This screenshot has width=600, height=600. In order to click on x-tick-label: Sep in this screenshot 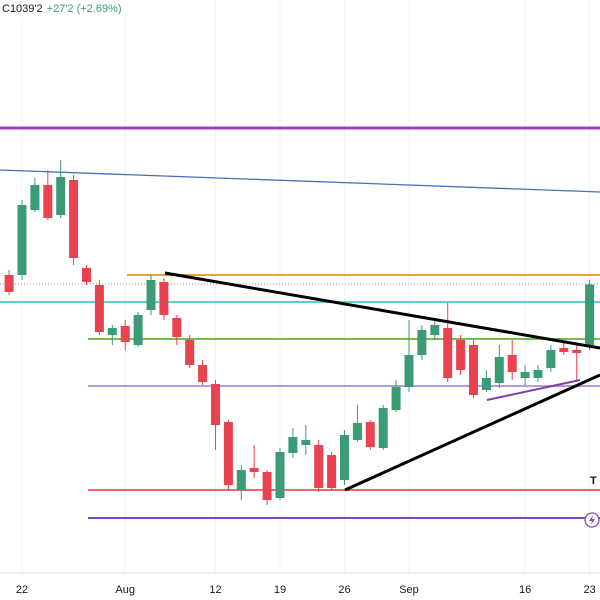, I will do `click(409, 590)`.